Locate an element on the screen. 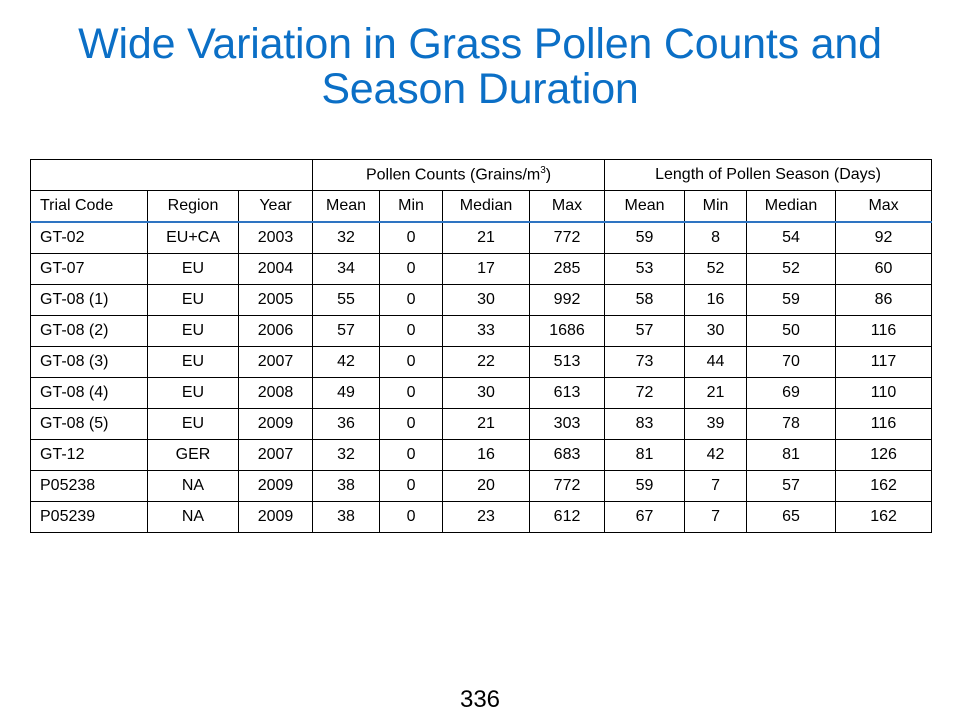 The height and width of the screenshot is (720, 960). table-cell: 78 is located at coordinates (791, 424).